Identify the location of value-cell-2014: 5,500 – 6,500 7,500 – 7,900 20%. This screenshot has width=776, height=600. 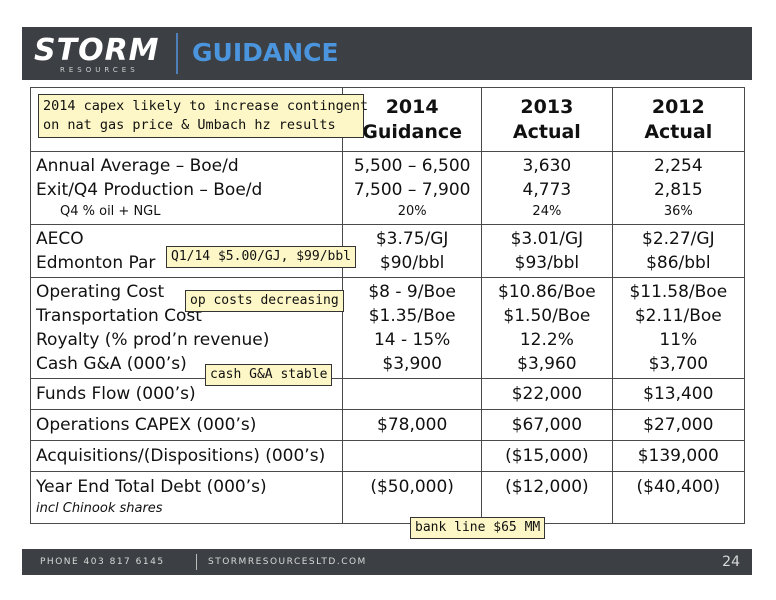
(412, 188).